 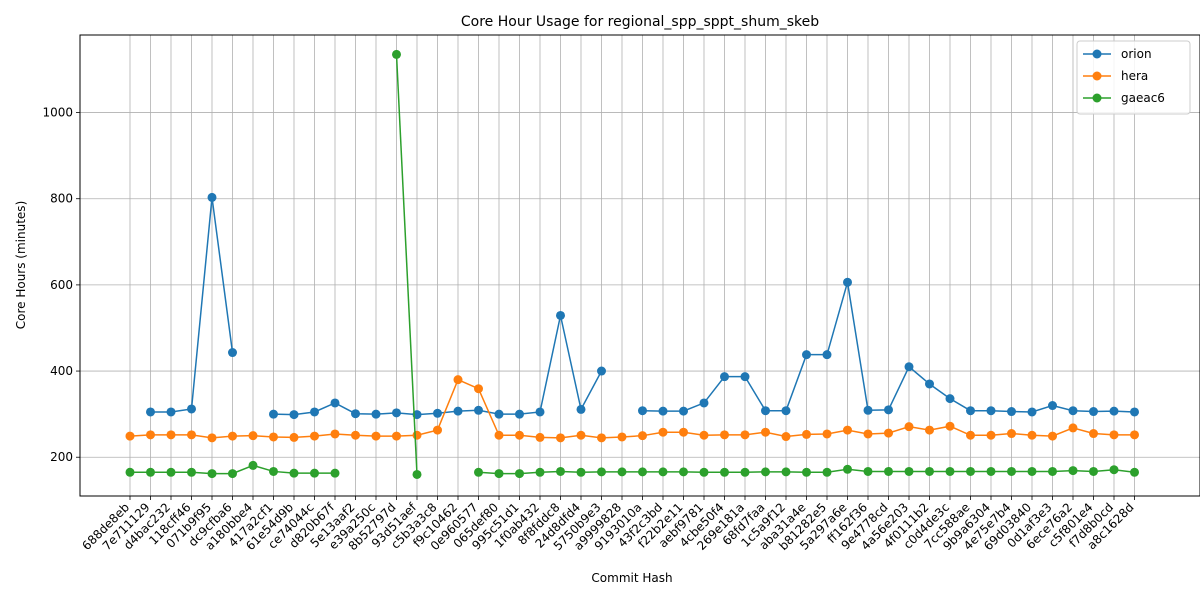 I want to click on series-line-gaeac6, so click(x=406, y=264).